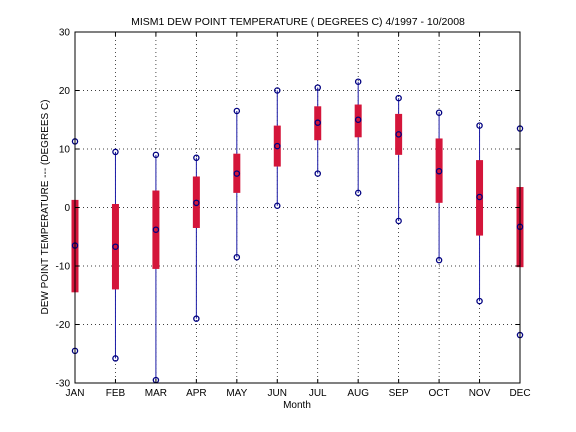  What do you see at coordinates (358, 393) in the screenshot?
I see `x-tick-label: AUG` at bounding box center [358, 393].